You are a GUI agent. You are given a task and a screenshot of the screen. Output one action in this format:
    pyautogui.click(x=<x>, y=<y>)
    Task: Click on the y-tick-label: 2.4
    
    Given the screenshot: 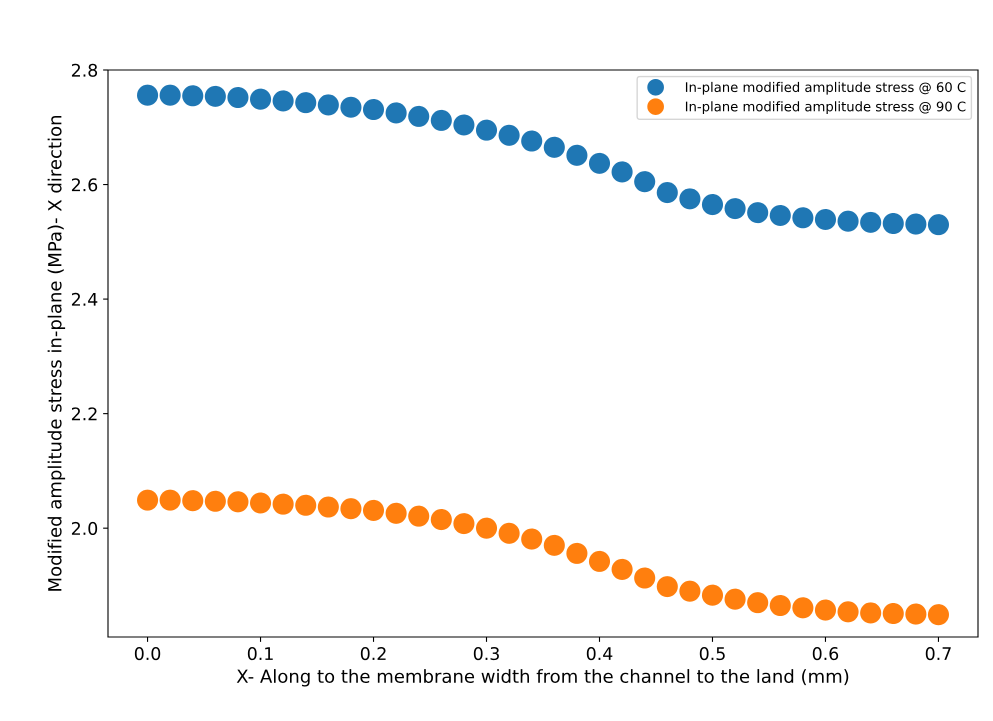 What is the action you would take?
    pyautogui.click(x=85, y=299)
    